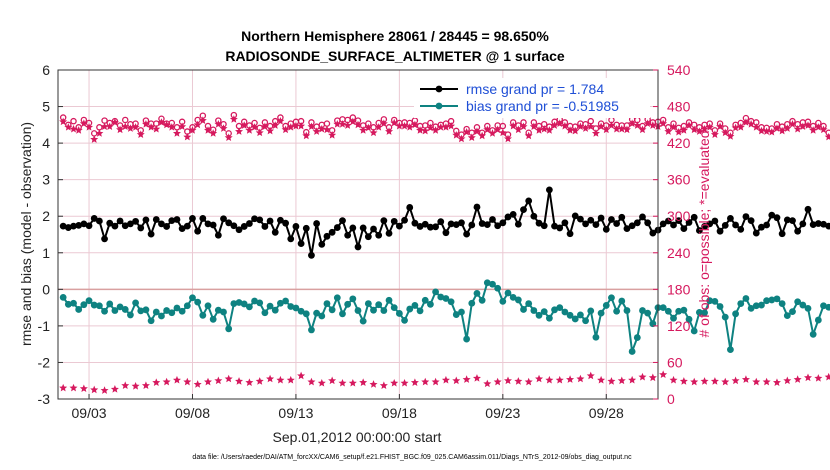  What do you see at coordinates (679, 326) in the screenshot?
I see `y-right-tick-label: 120` at bounding box center [679, 326].